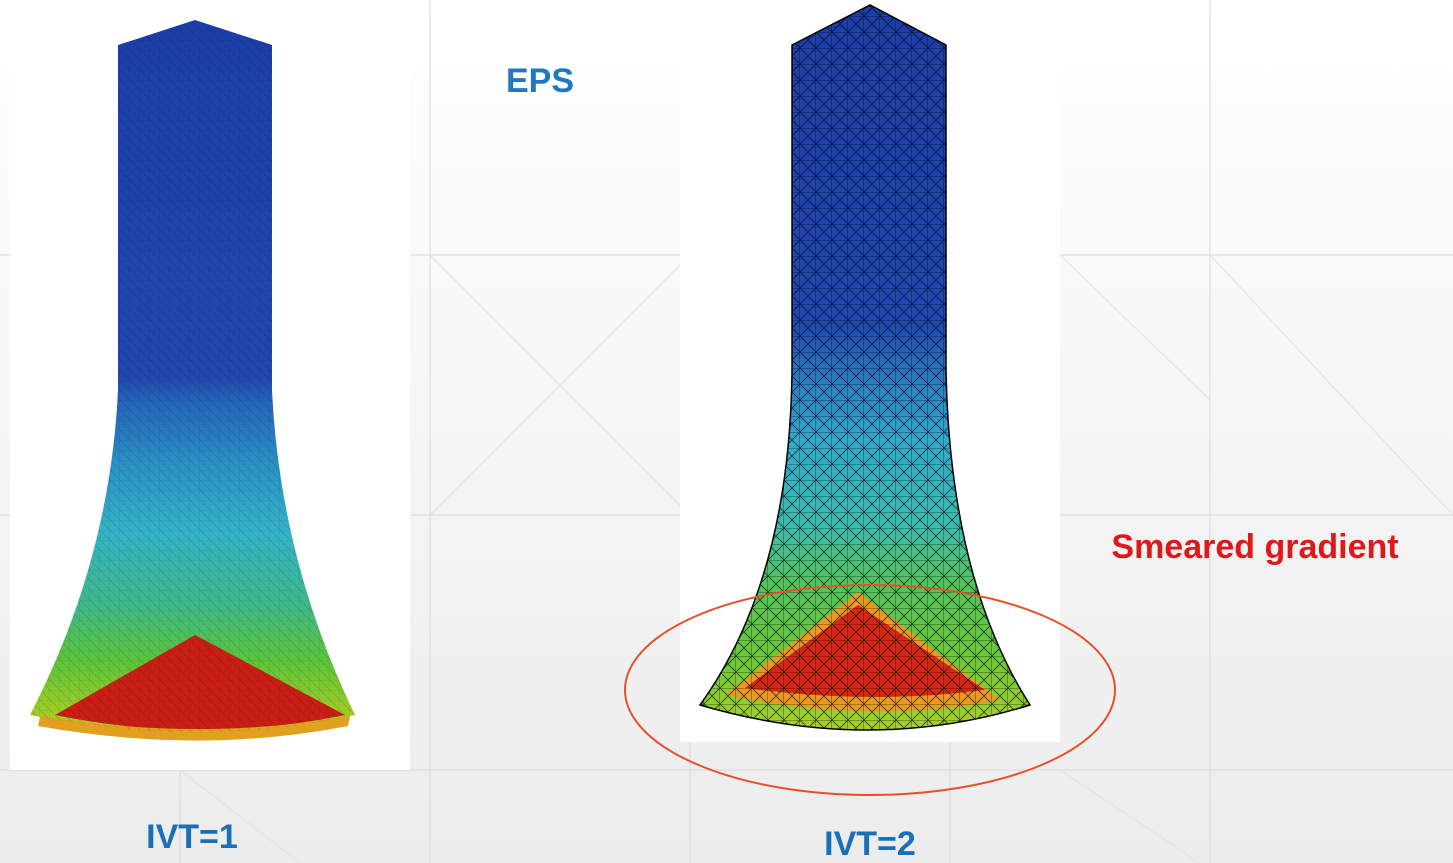  I want to click on left-caption: IVT=1, so click(192, 837).